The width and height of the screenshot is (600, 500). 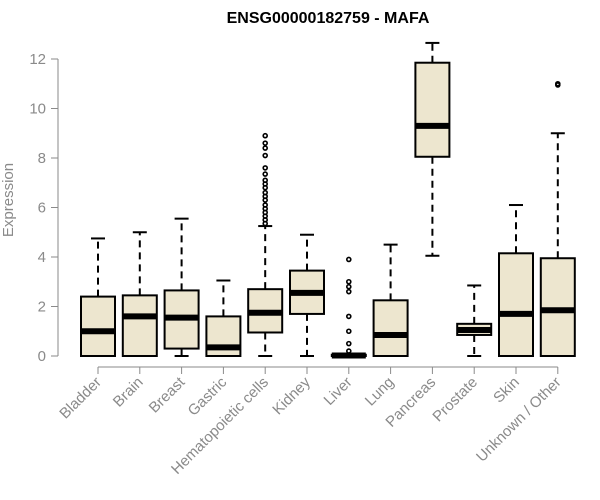 What do you see at coordinates (80, 398) in the screenshot?
I see `x-tick-label: Bladder` at bounding box center [80, 398].